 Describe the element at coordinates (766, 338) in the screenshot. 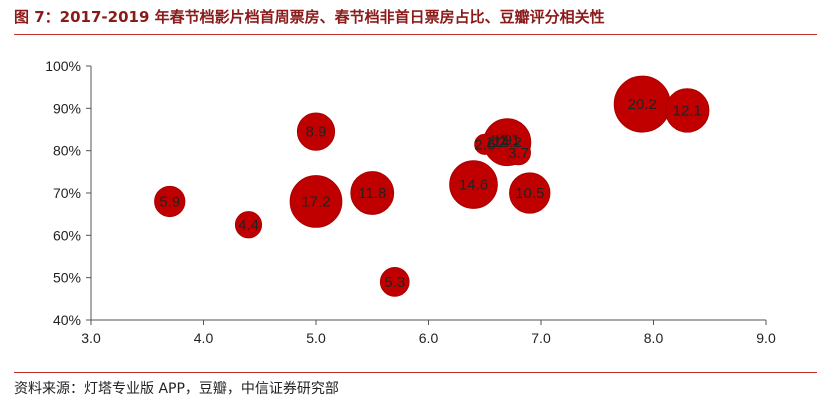

I see `x-tick-label: 9.0` at that location.